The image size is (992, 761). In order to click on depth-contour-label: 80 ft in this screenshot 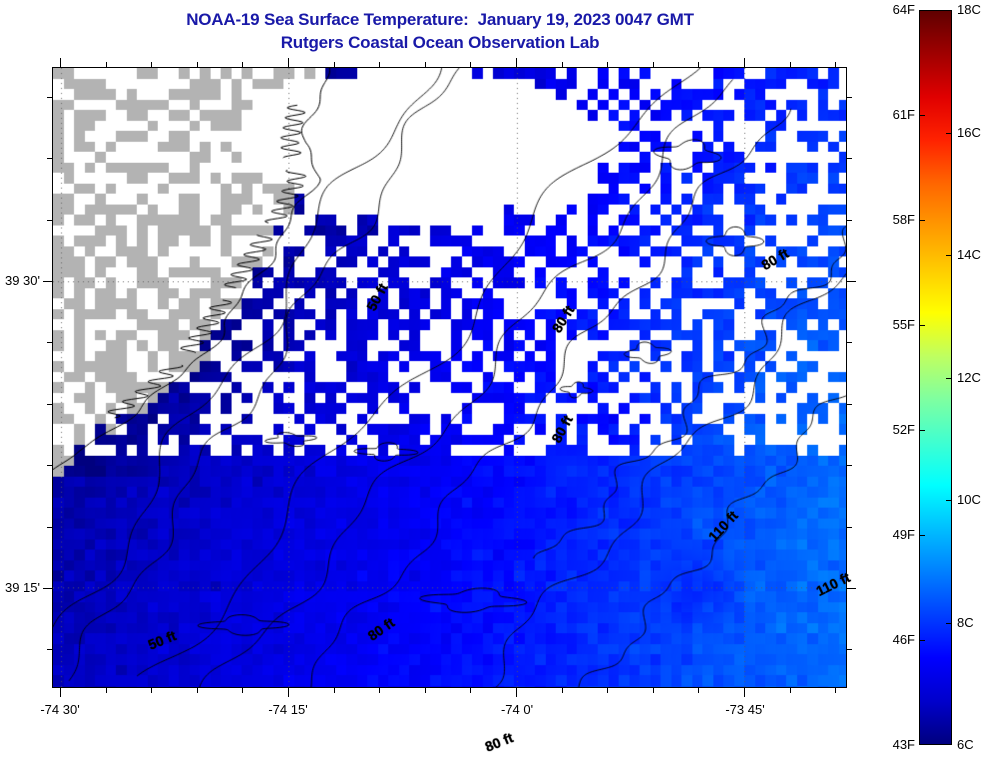, I will do `click(499, 742)`.